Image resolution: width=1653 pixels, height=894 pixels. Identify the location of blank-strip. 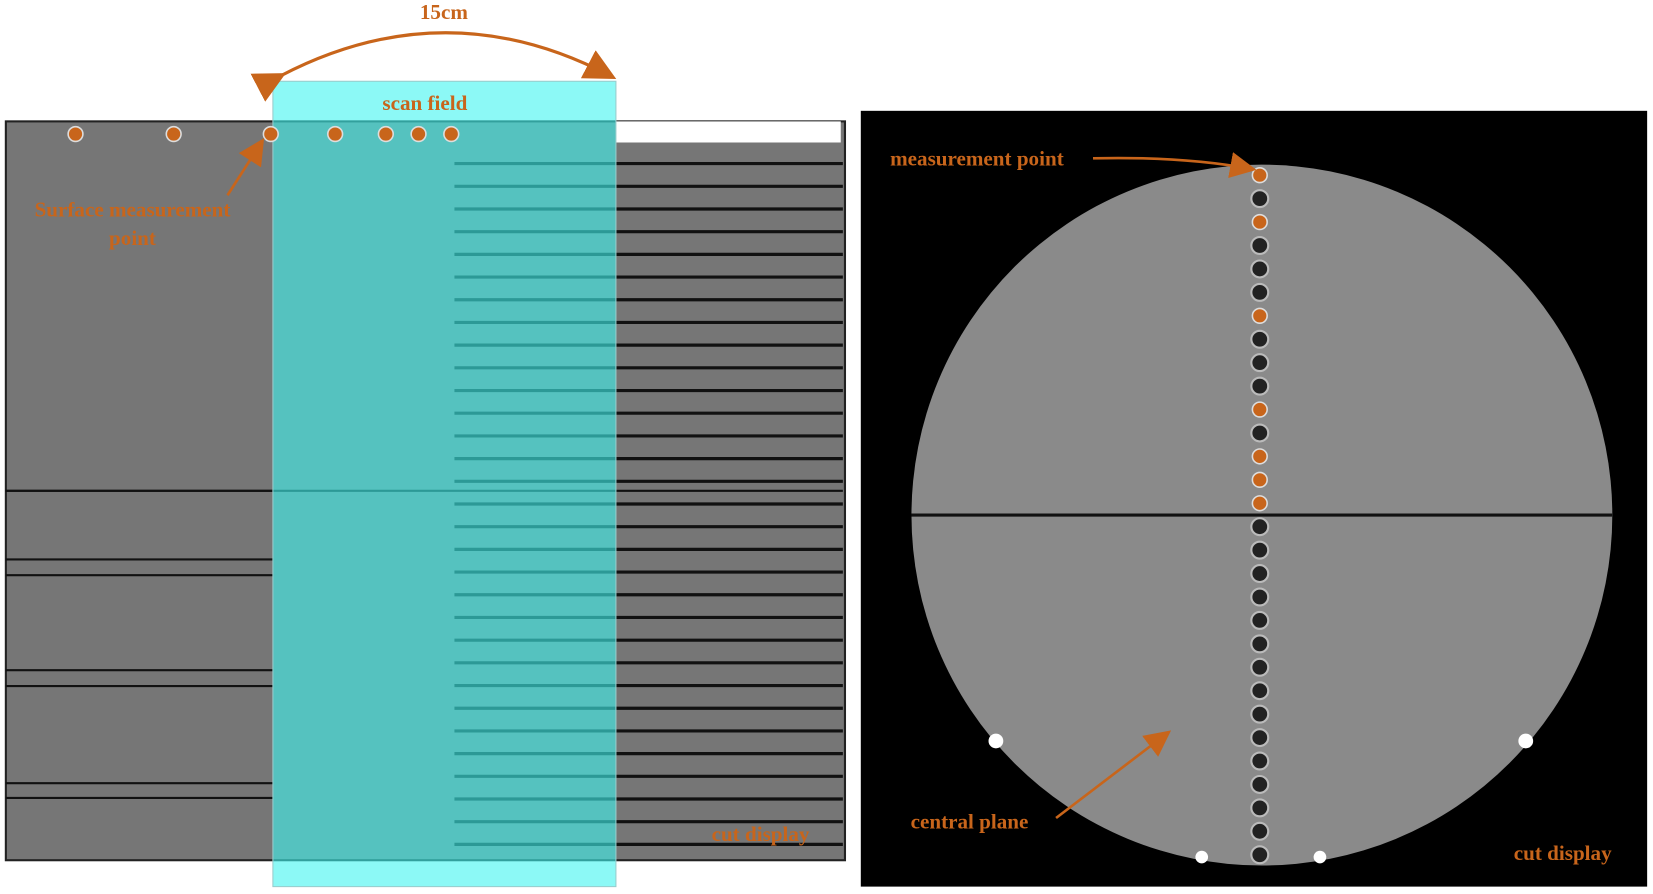
(728, 132).